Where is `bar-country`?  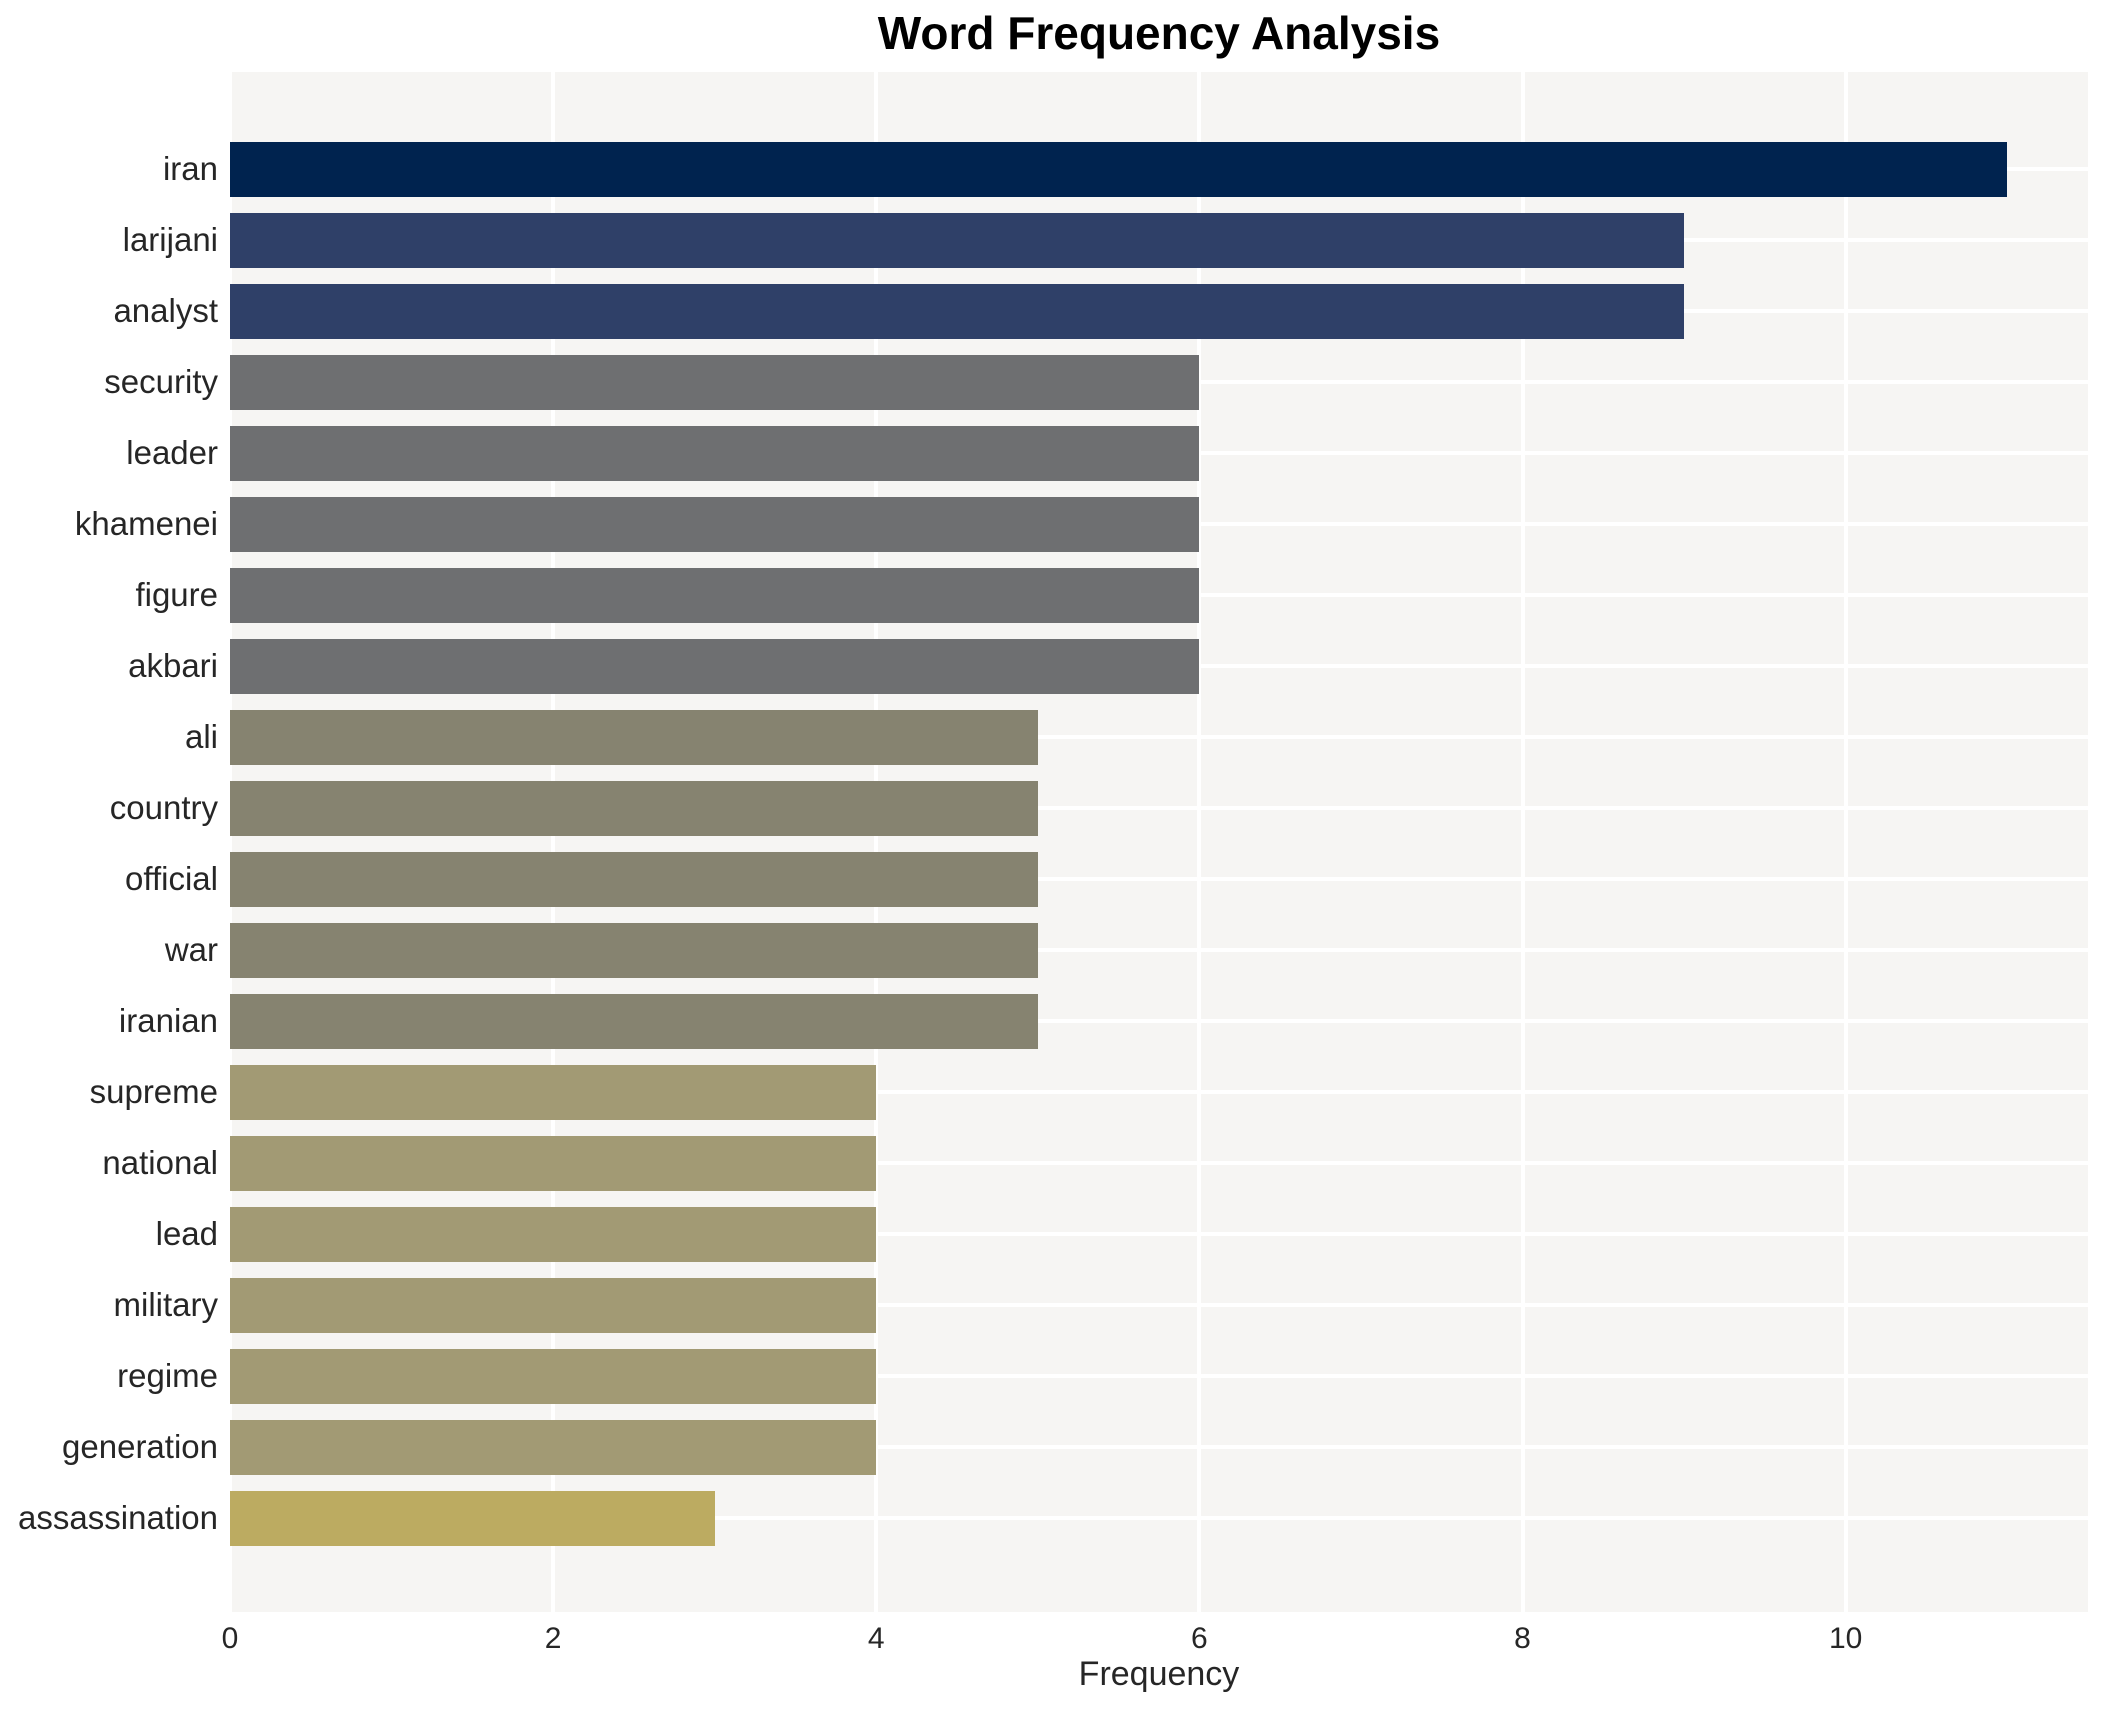
bar-country is located at coordinates (634, 808).